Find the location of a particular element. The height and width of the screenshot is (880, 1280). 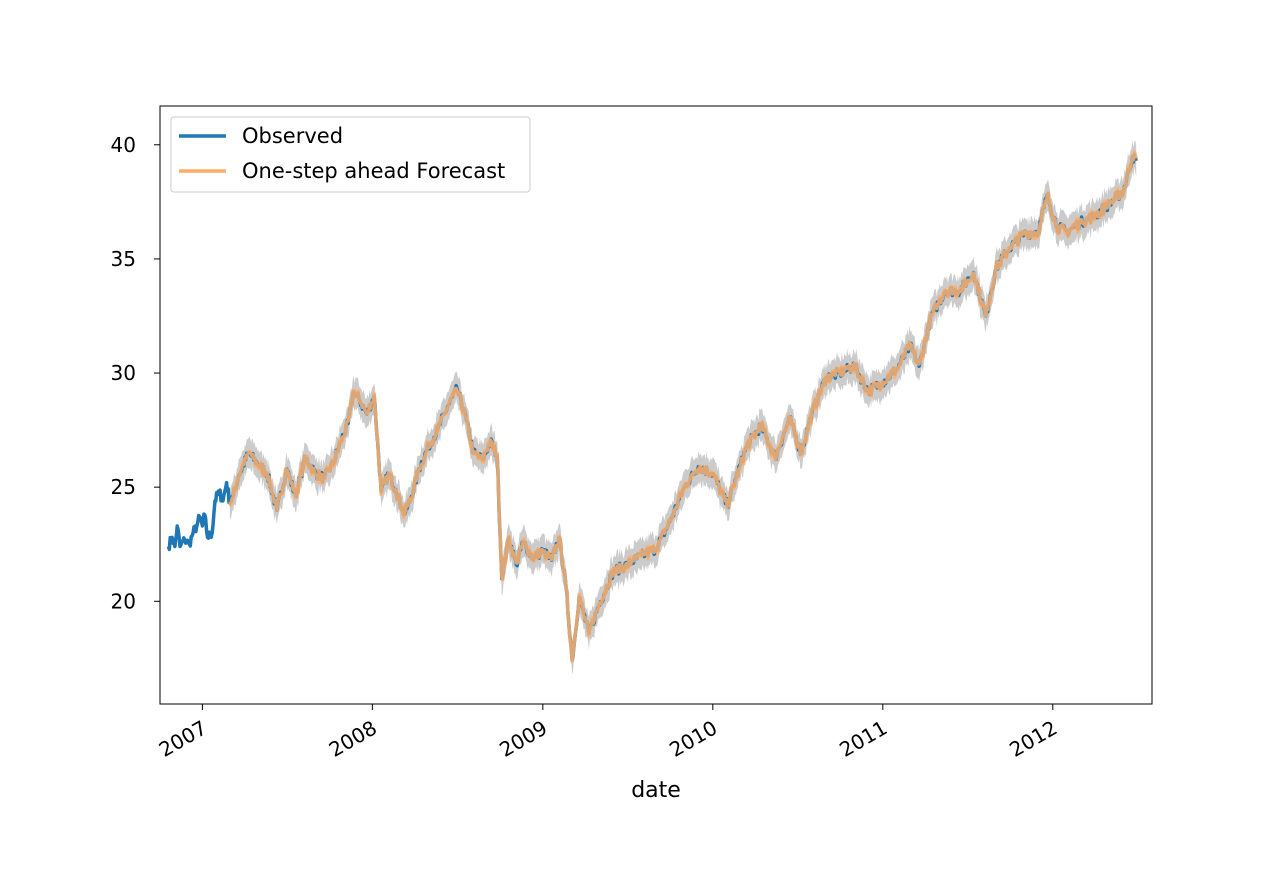

legend-box is located at coordinates (350, 154).